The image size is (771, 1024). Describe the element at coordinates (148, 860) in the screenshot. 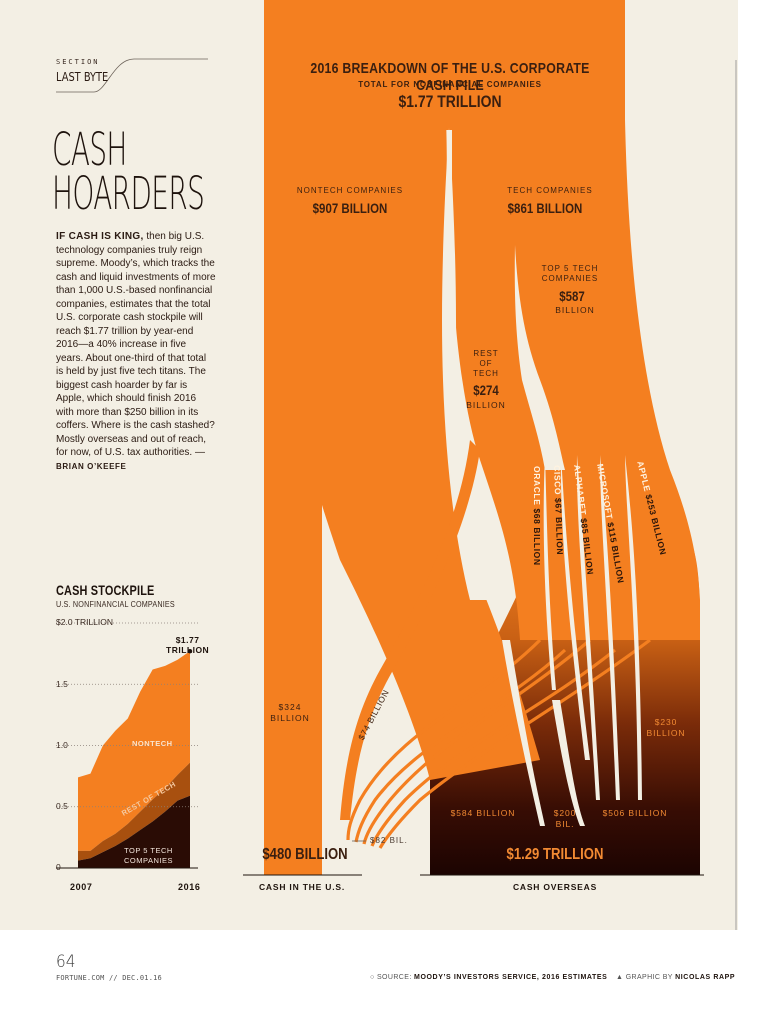

I see `top5-label-2: COMPANIES` at that location.